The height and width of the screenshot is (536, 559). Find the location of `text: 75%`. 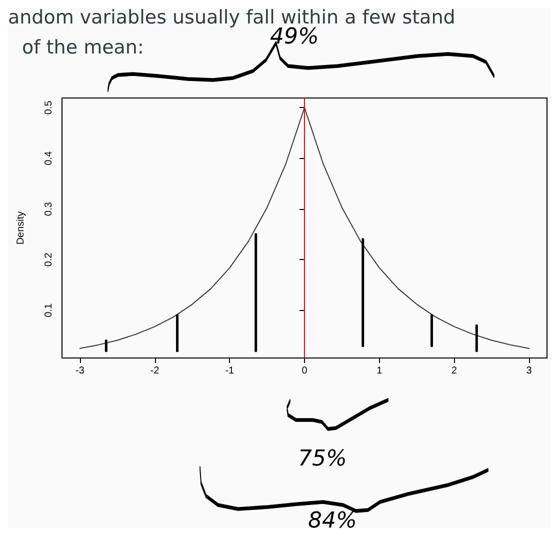

text: 75% is located at coordinates (322, 459).